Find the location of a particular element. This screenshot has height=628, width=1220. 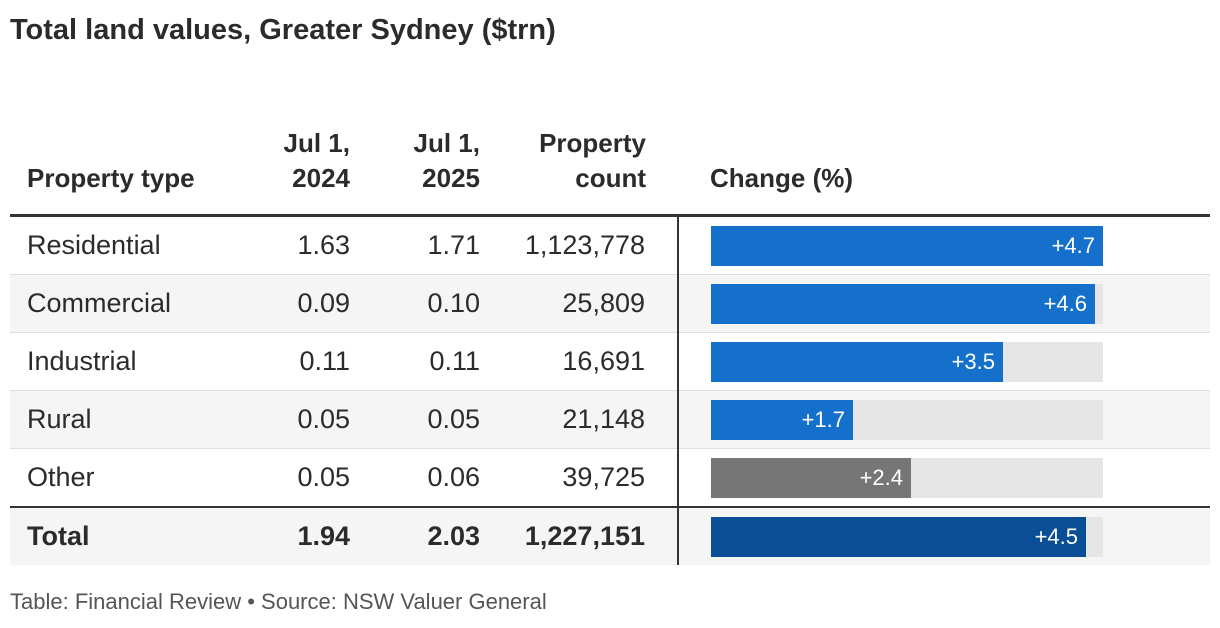

table-row: Commercial 0.09 0.10 25,809 +4.6 is located at coordinates (610, 303).